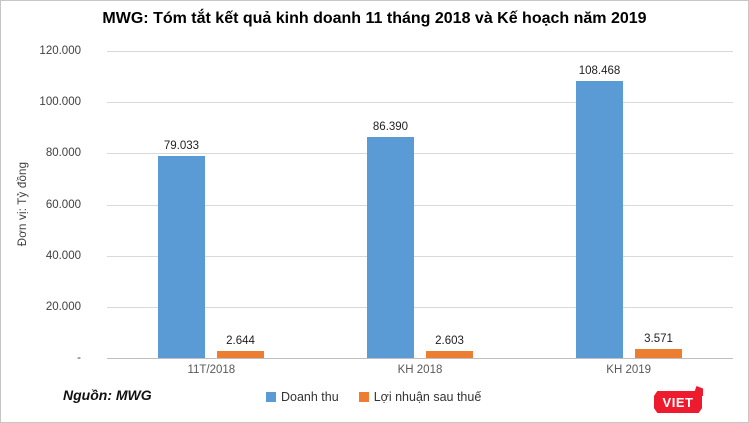 This screenshot has height=423, width=749. I want to click on viet-logo-text: VIET, so click(678, 402).